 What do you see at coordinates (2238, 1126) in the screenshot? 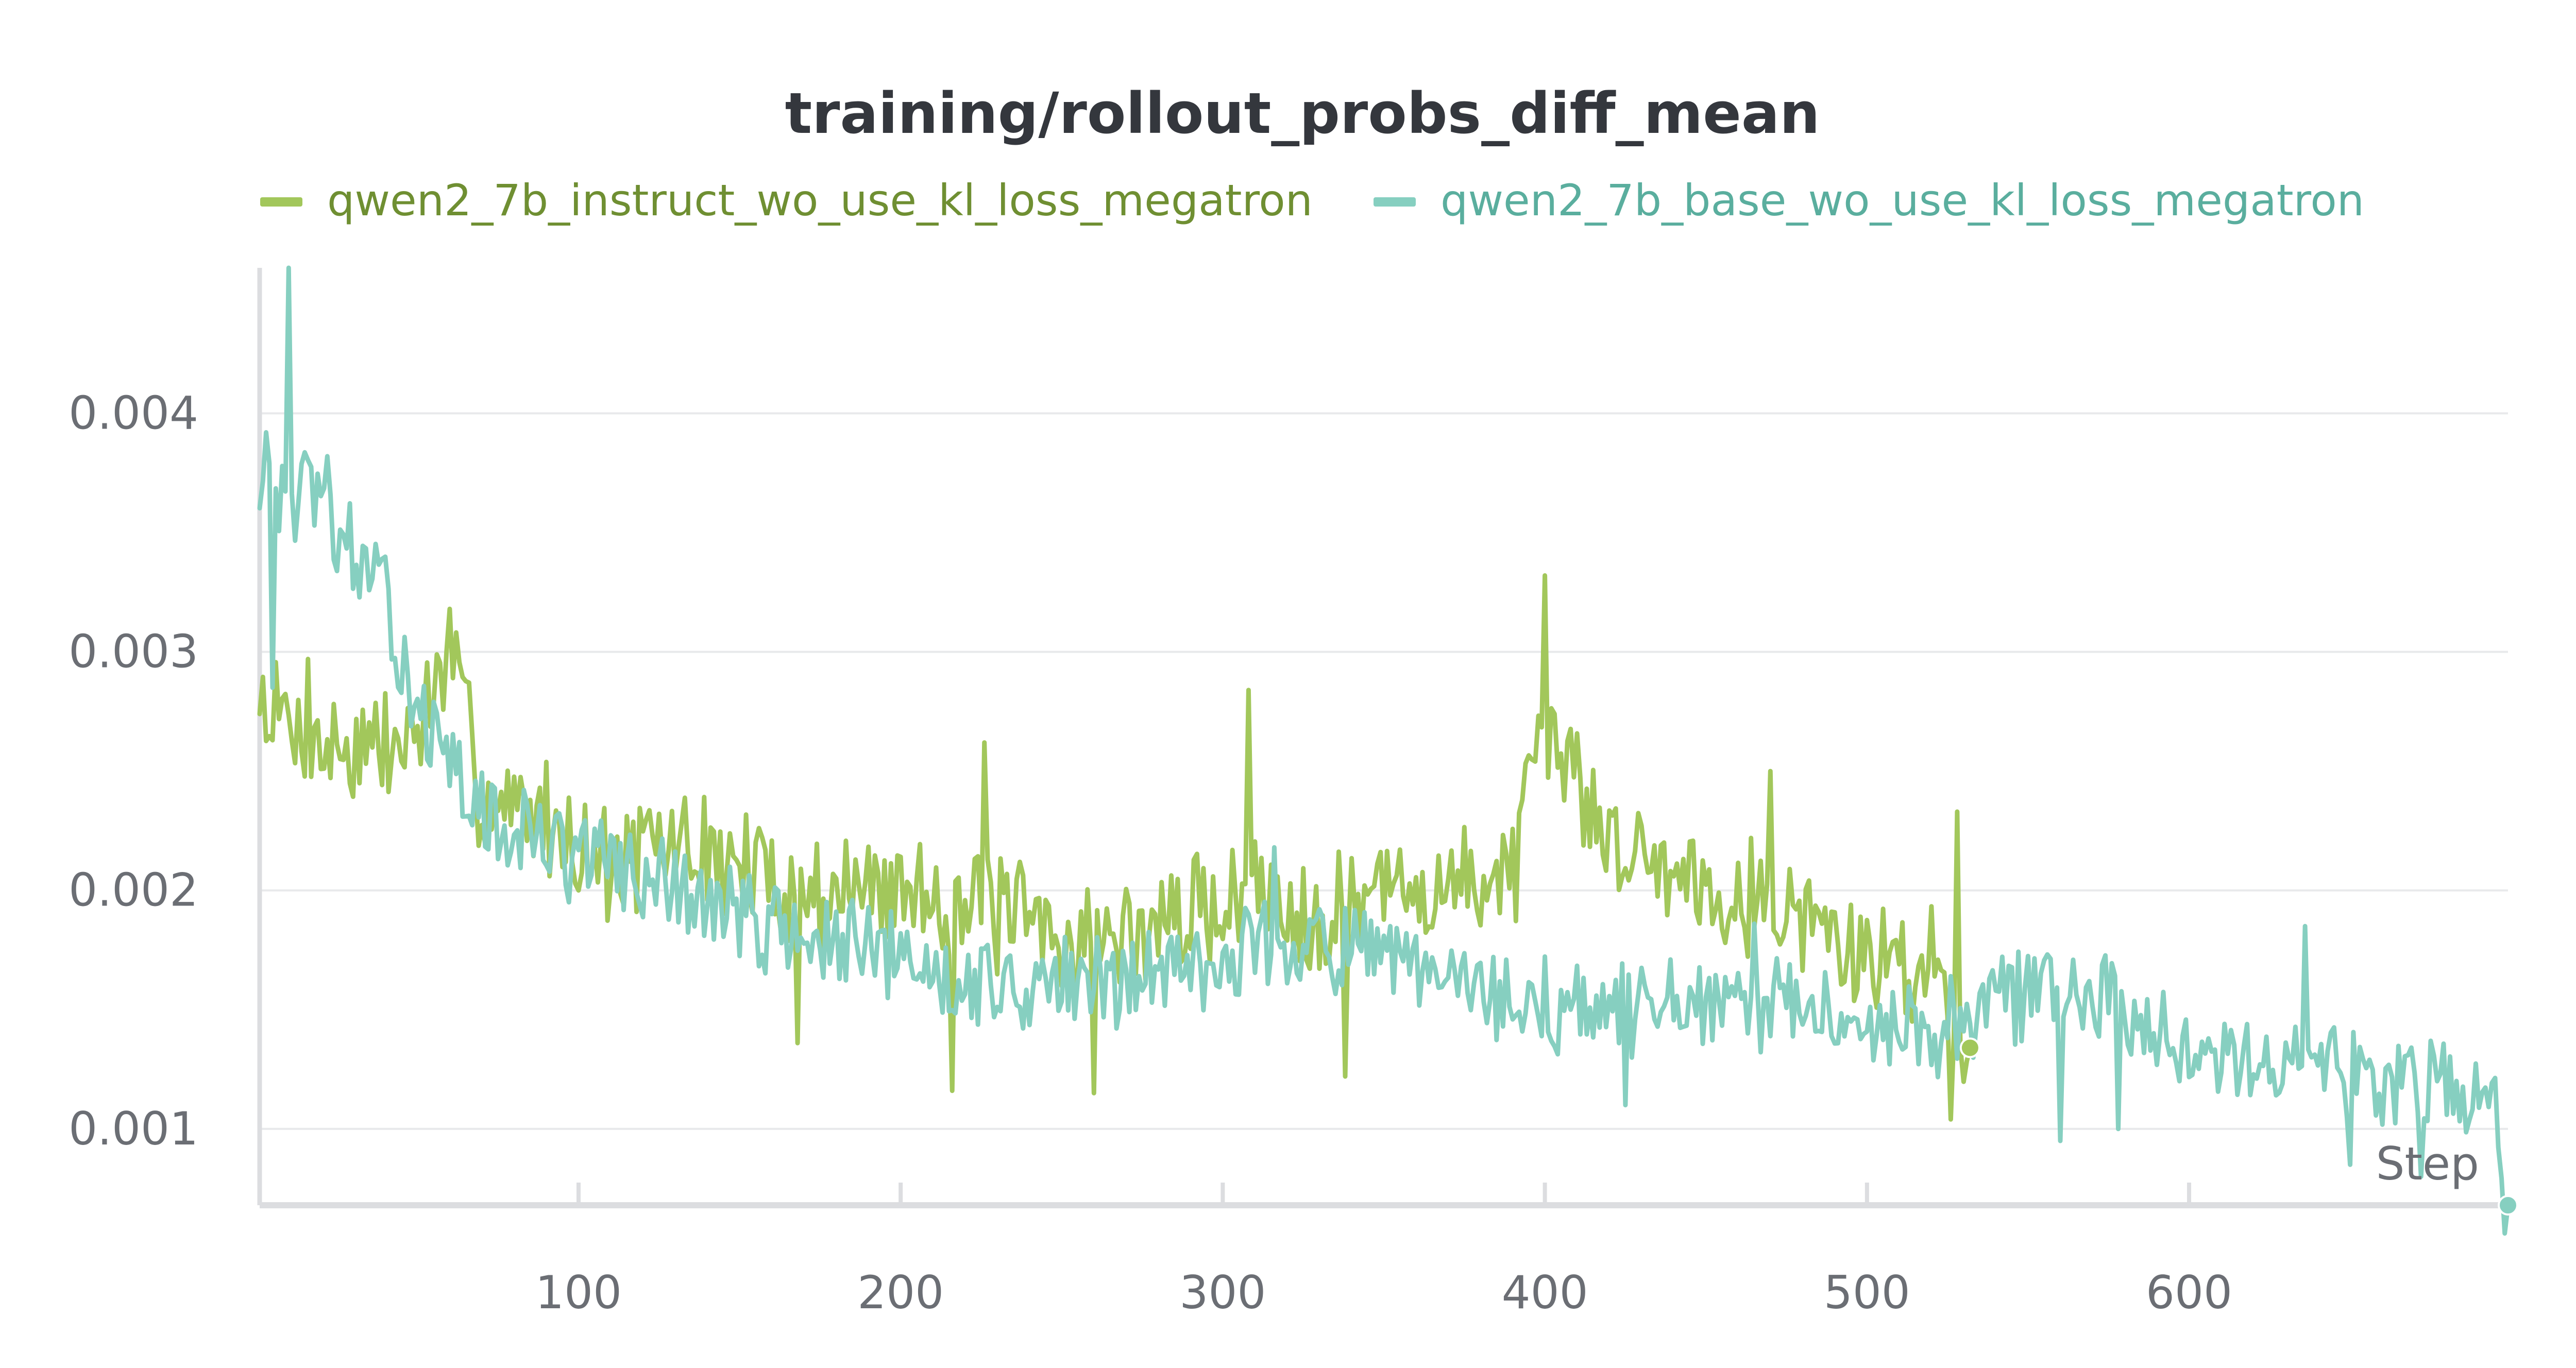
I see `end-markers` at bounding box center [2238, 1126].